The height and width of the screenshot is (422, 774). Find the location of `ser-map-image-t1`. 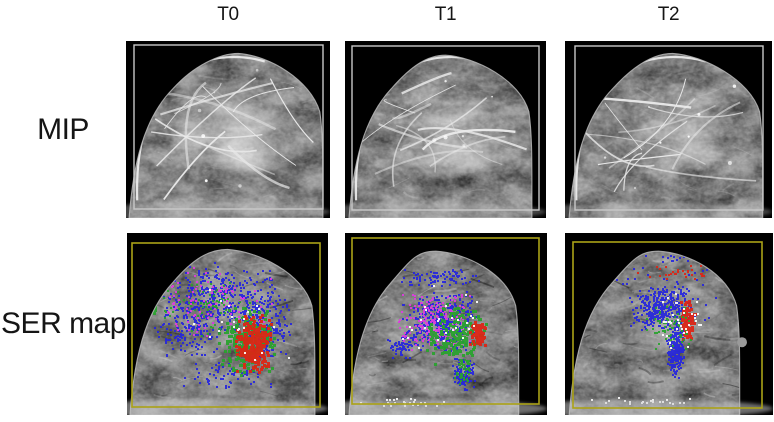

ser-map-image-t1 is located at coordinates (446, 324).